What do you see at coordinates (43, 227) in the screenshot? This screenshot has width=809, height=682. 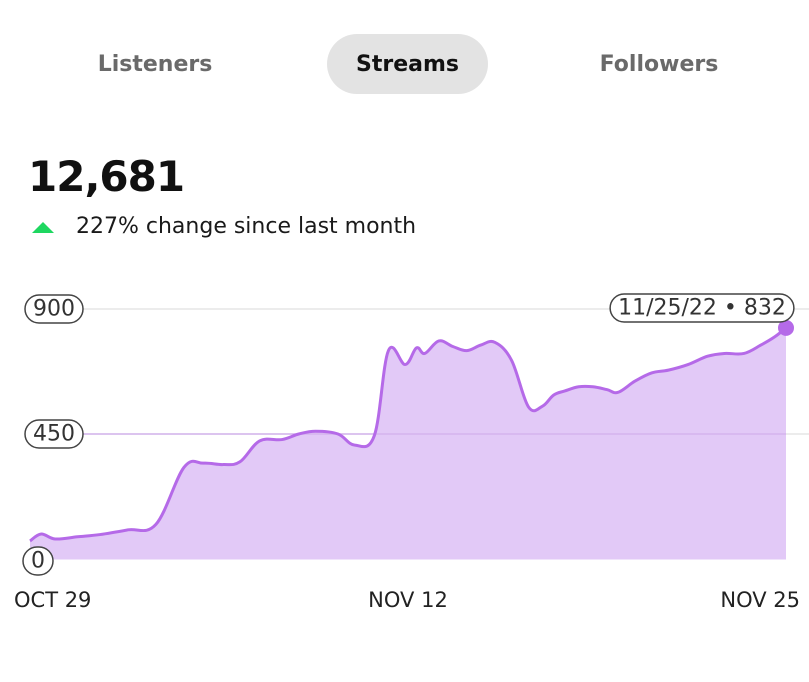 I see `up-arrow-icon` at bounding box center [43, 227].